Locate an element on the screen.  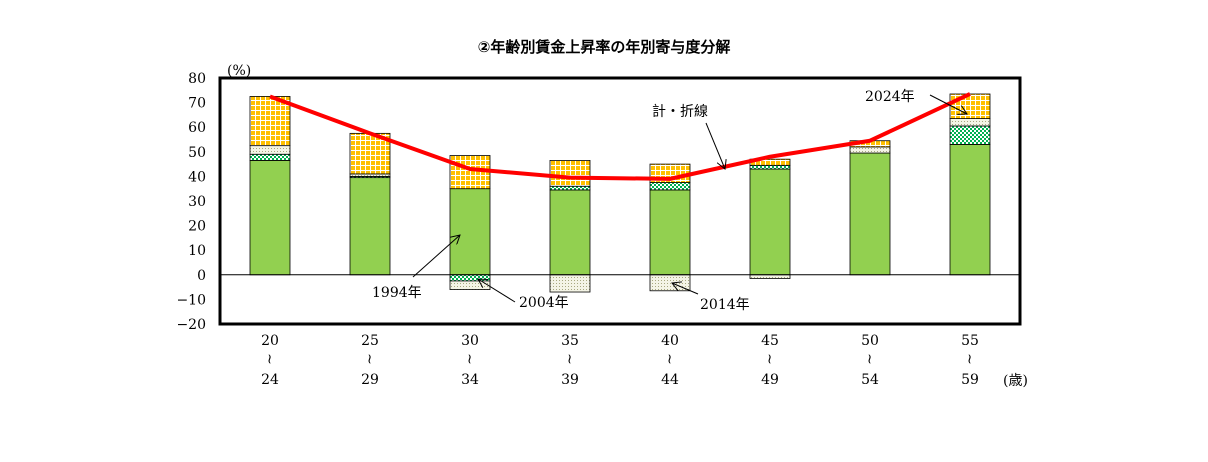
x-tick-label-start: 20 is located at coordinates (270, 341).